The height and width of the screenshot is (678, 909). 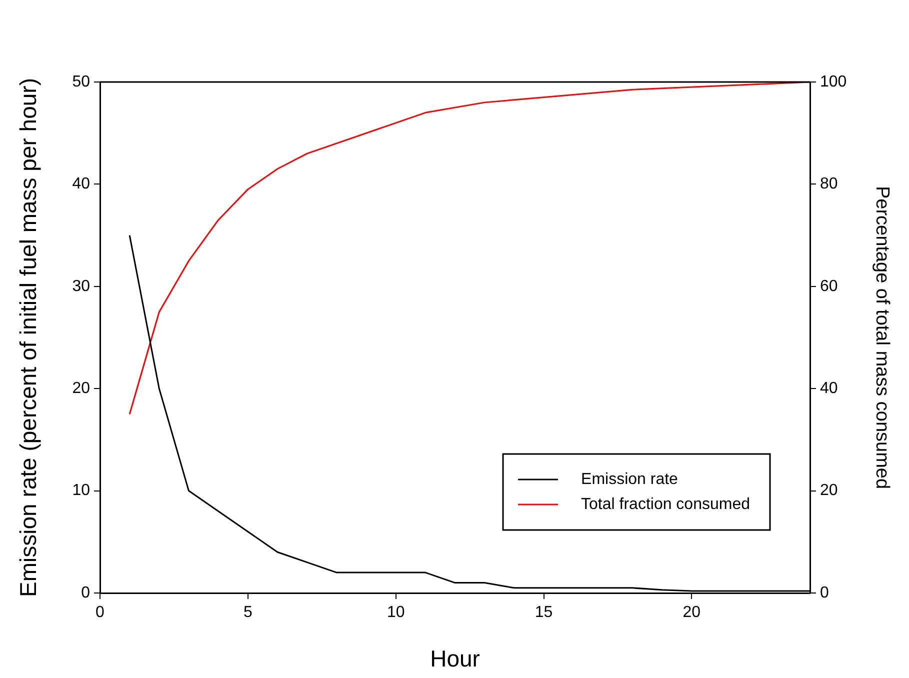 I want to click on y2-tick-label: 0, so click(x=824, y=593).